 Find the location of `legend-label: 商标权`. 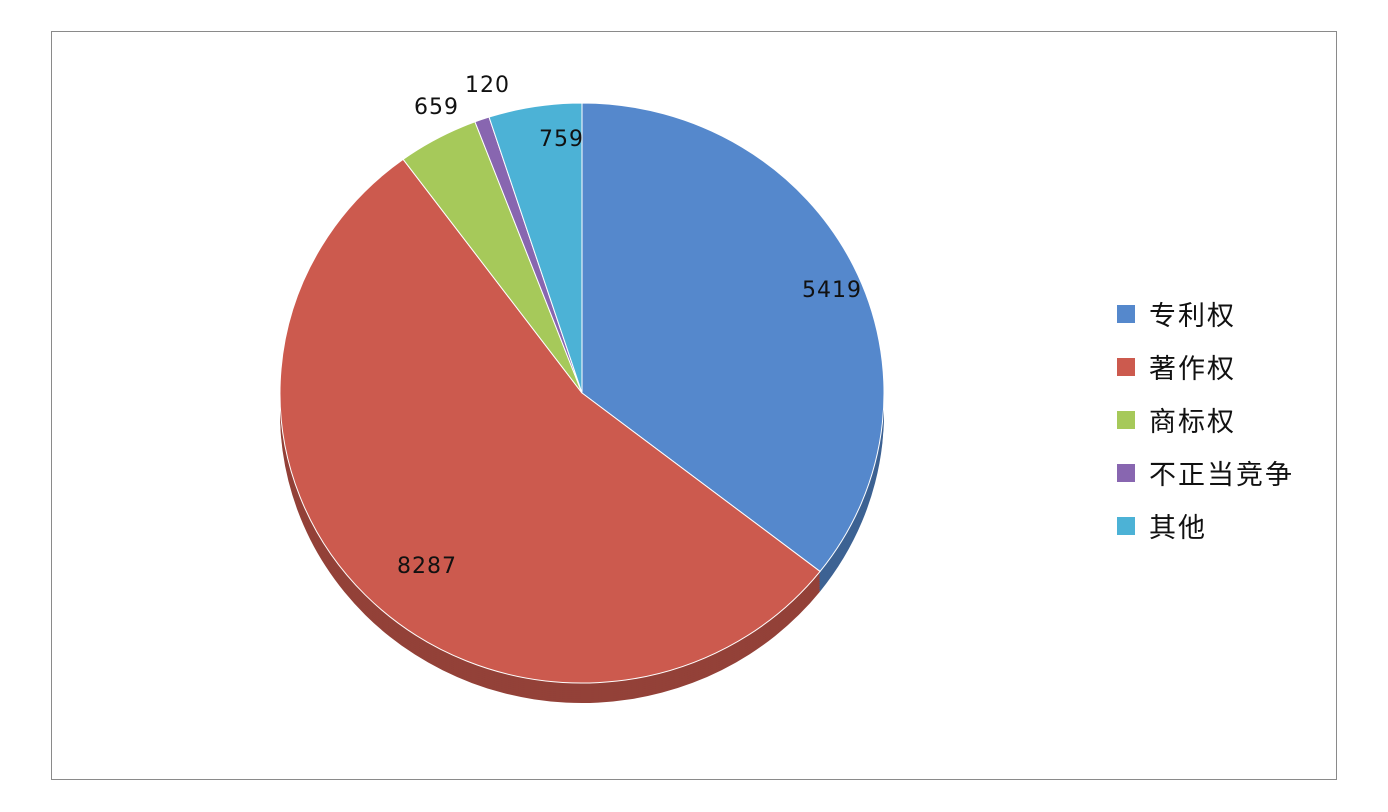

legend-label: 商标权 is located at coordinates (1192, 422).